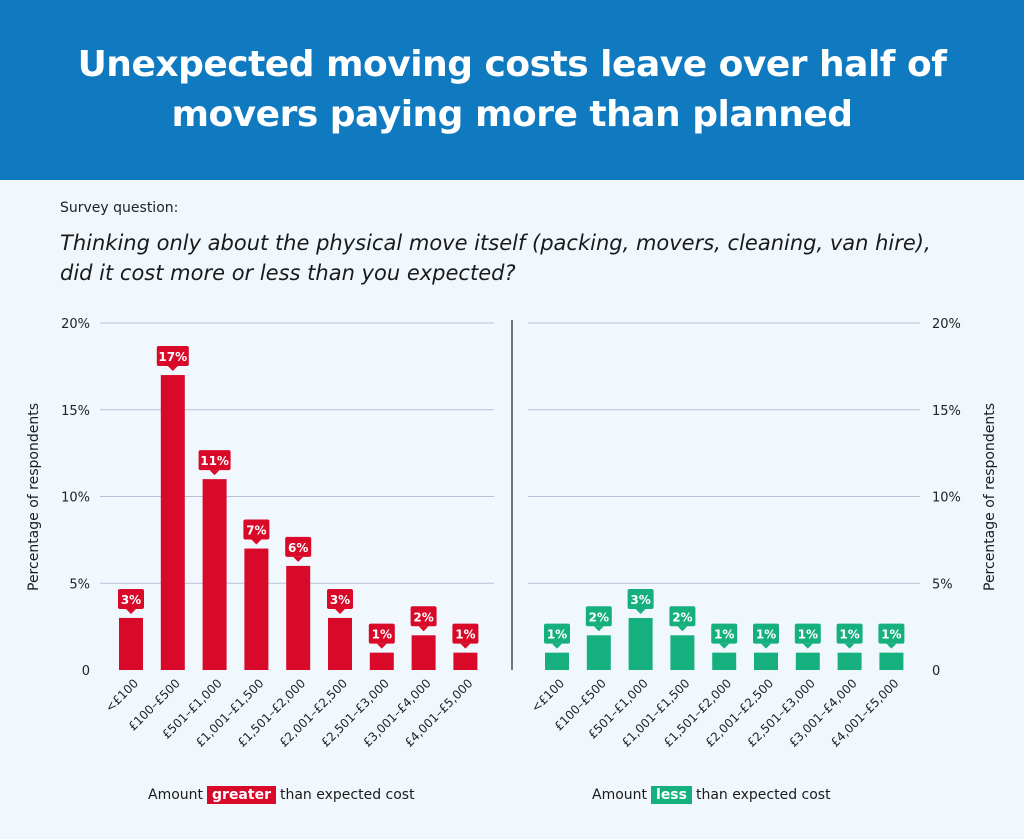  Describe the element at coordinates (119, 208) in the screenshot. I see `survey-label: Survey question:` at that location.